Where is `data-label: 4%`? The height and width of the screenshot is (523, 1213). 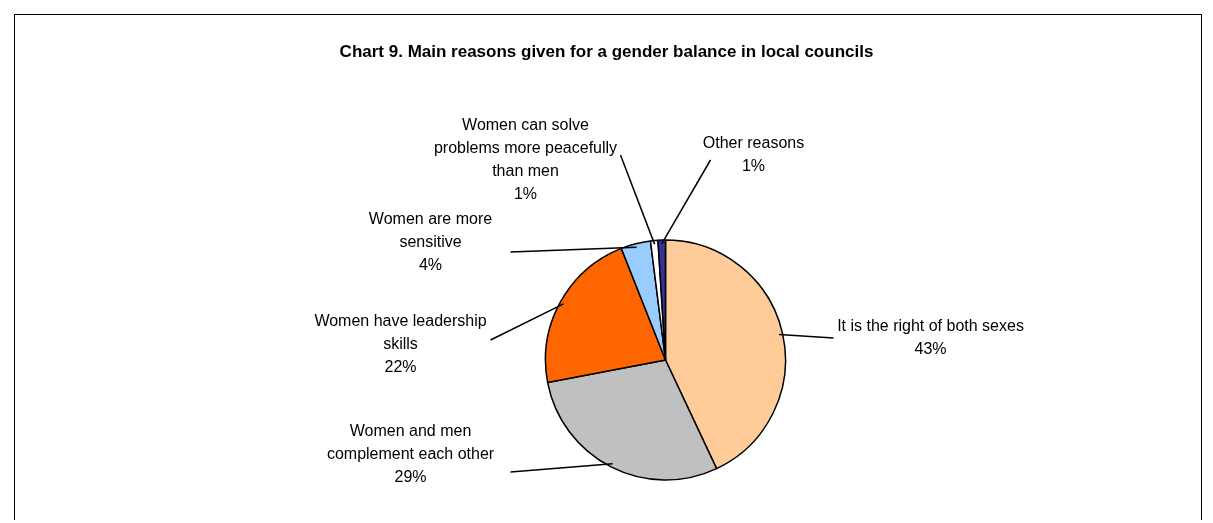 data-label: 4% is located at coordinates (430, 265).